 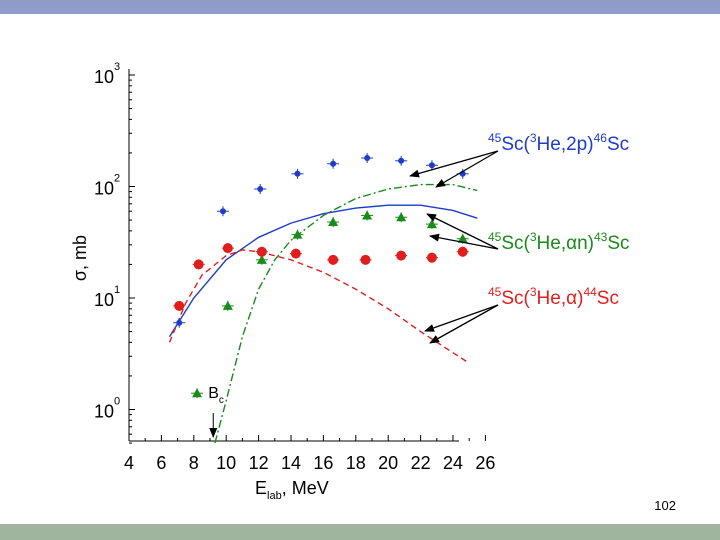 I want to click on x-tick-label: 26, so click(x=485, y=463).